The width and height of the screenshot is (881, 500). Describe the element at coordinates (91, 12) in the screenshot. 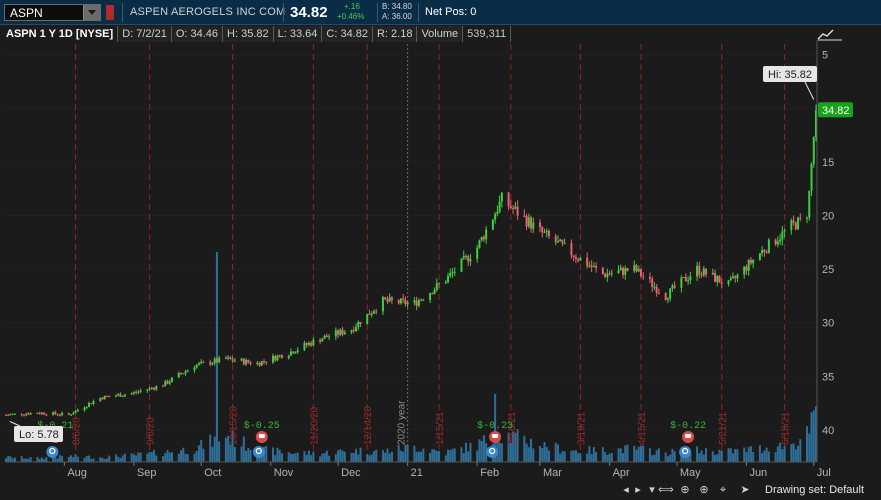

I see `symbol-dropdown-button` at that location.